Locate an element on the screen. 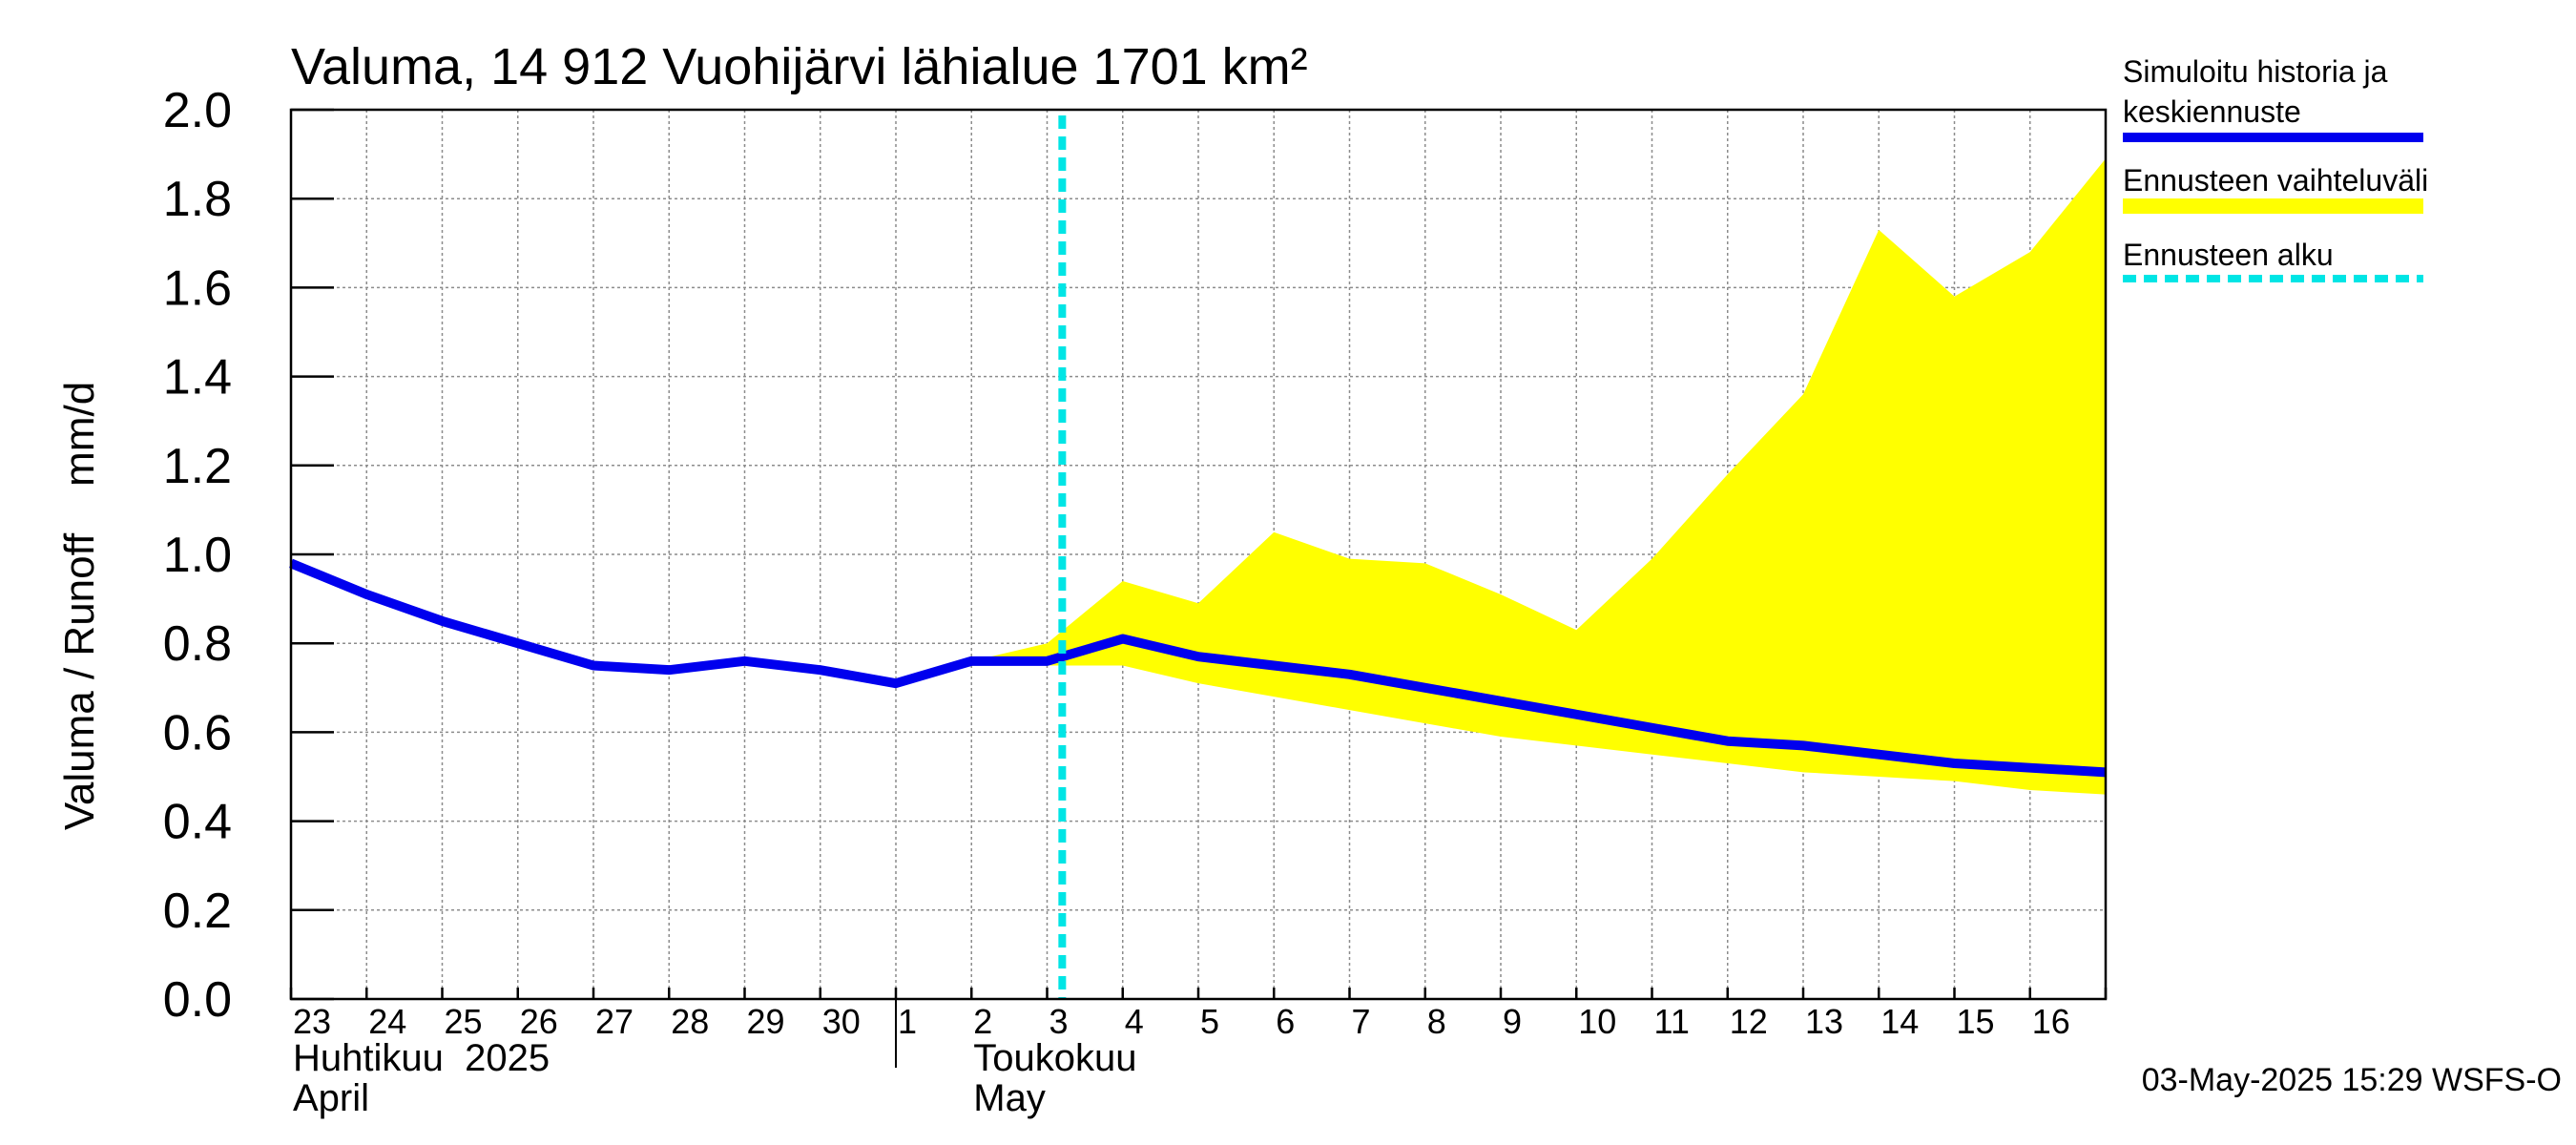 The image size is (2576, 1145). x-tick-label: 16 is located at coordinates (2051, 1022).